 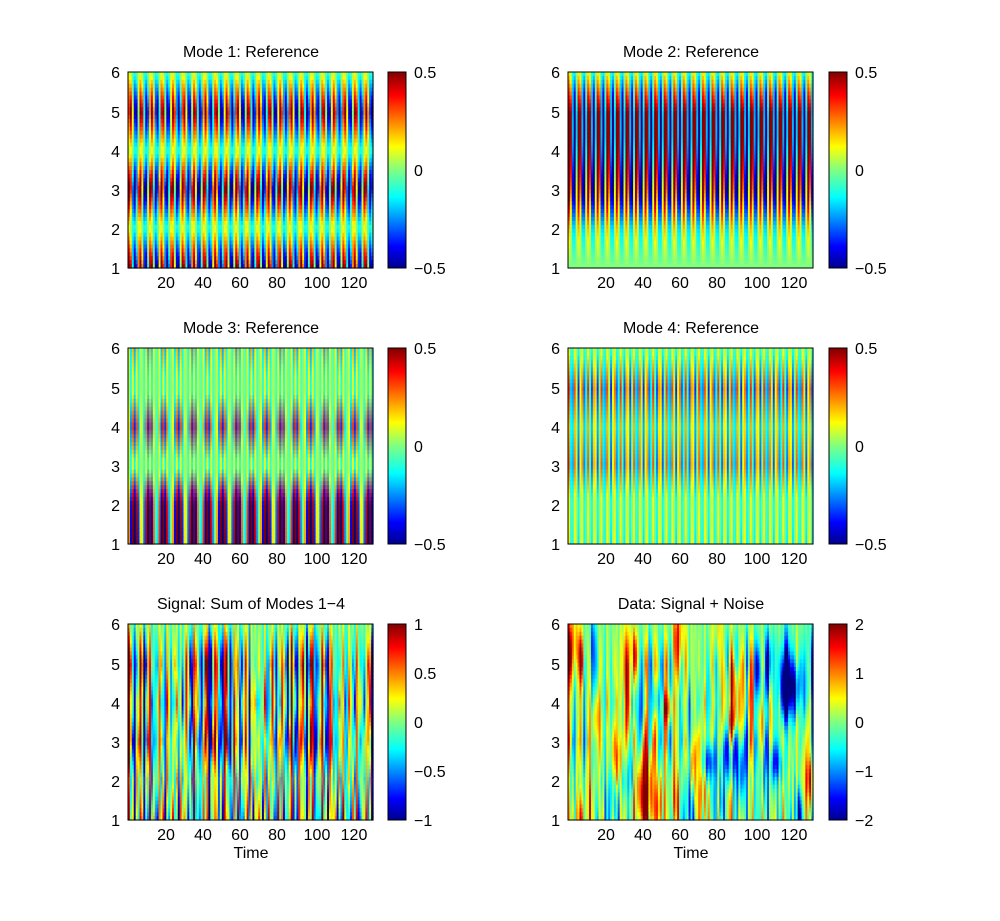 What do you see at coordinates (251, 170) in the screenshot?
I see `heatmap-area` at bounding box center [251, 170].